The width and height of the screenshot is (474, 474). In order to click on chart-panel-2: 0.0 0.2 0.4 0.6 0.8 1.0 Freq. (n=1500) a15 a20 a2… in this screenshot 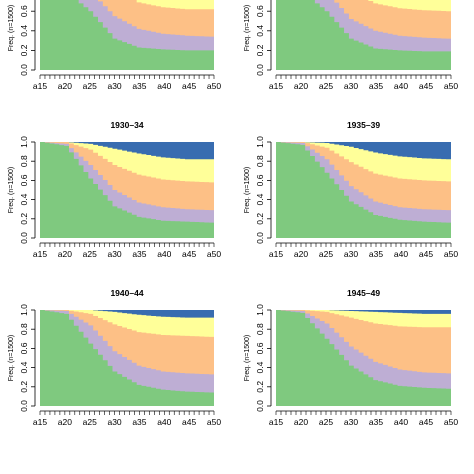, I will do `click(114, 189)`.